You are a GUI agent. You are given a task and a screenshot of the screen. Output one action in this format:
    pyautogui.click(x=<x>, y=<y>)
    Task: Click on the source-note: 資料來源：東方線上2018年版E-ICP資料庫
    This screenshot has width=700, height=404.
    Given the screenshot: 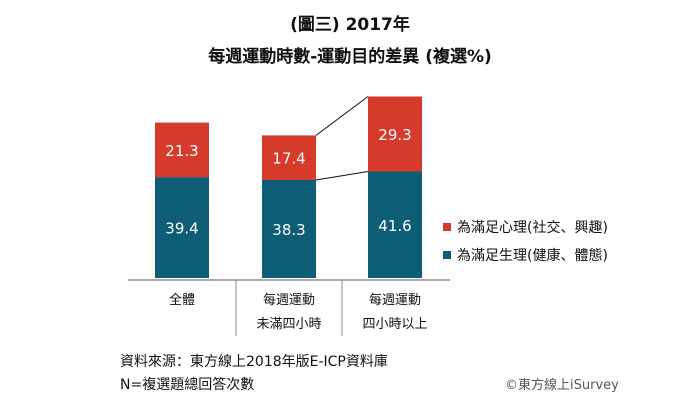 What is the action you would take?
    pyautogui.click(x=254, y=362)
    